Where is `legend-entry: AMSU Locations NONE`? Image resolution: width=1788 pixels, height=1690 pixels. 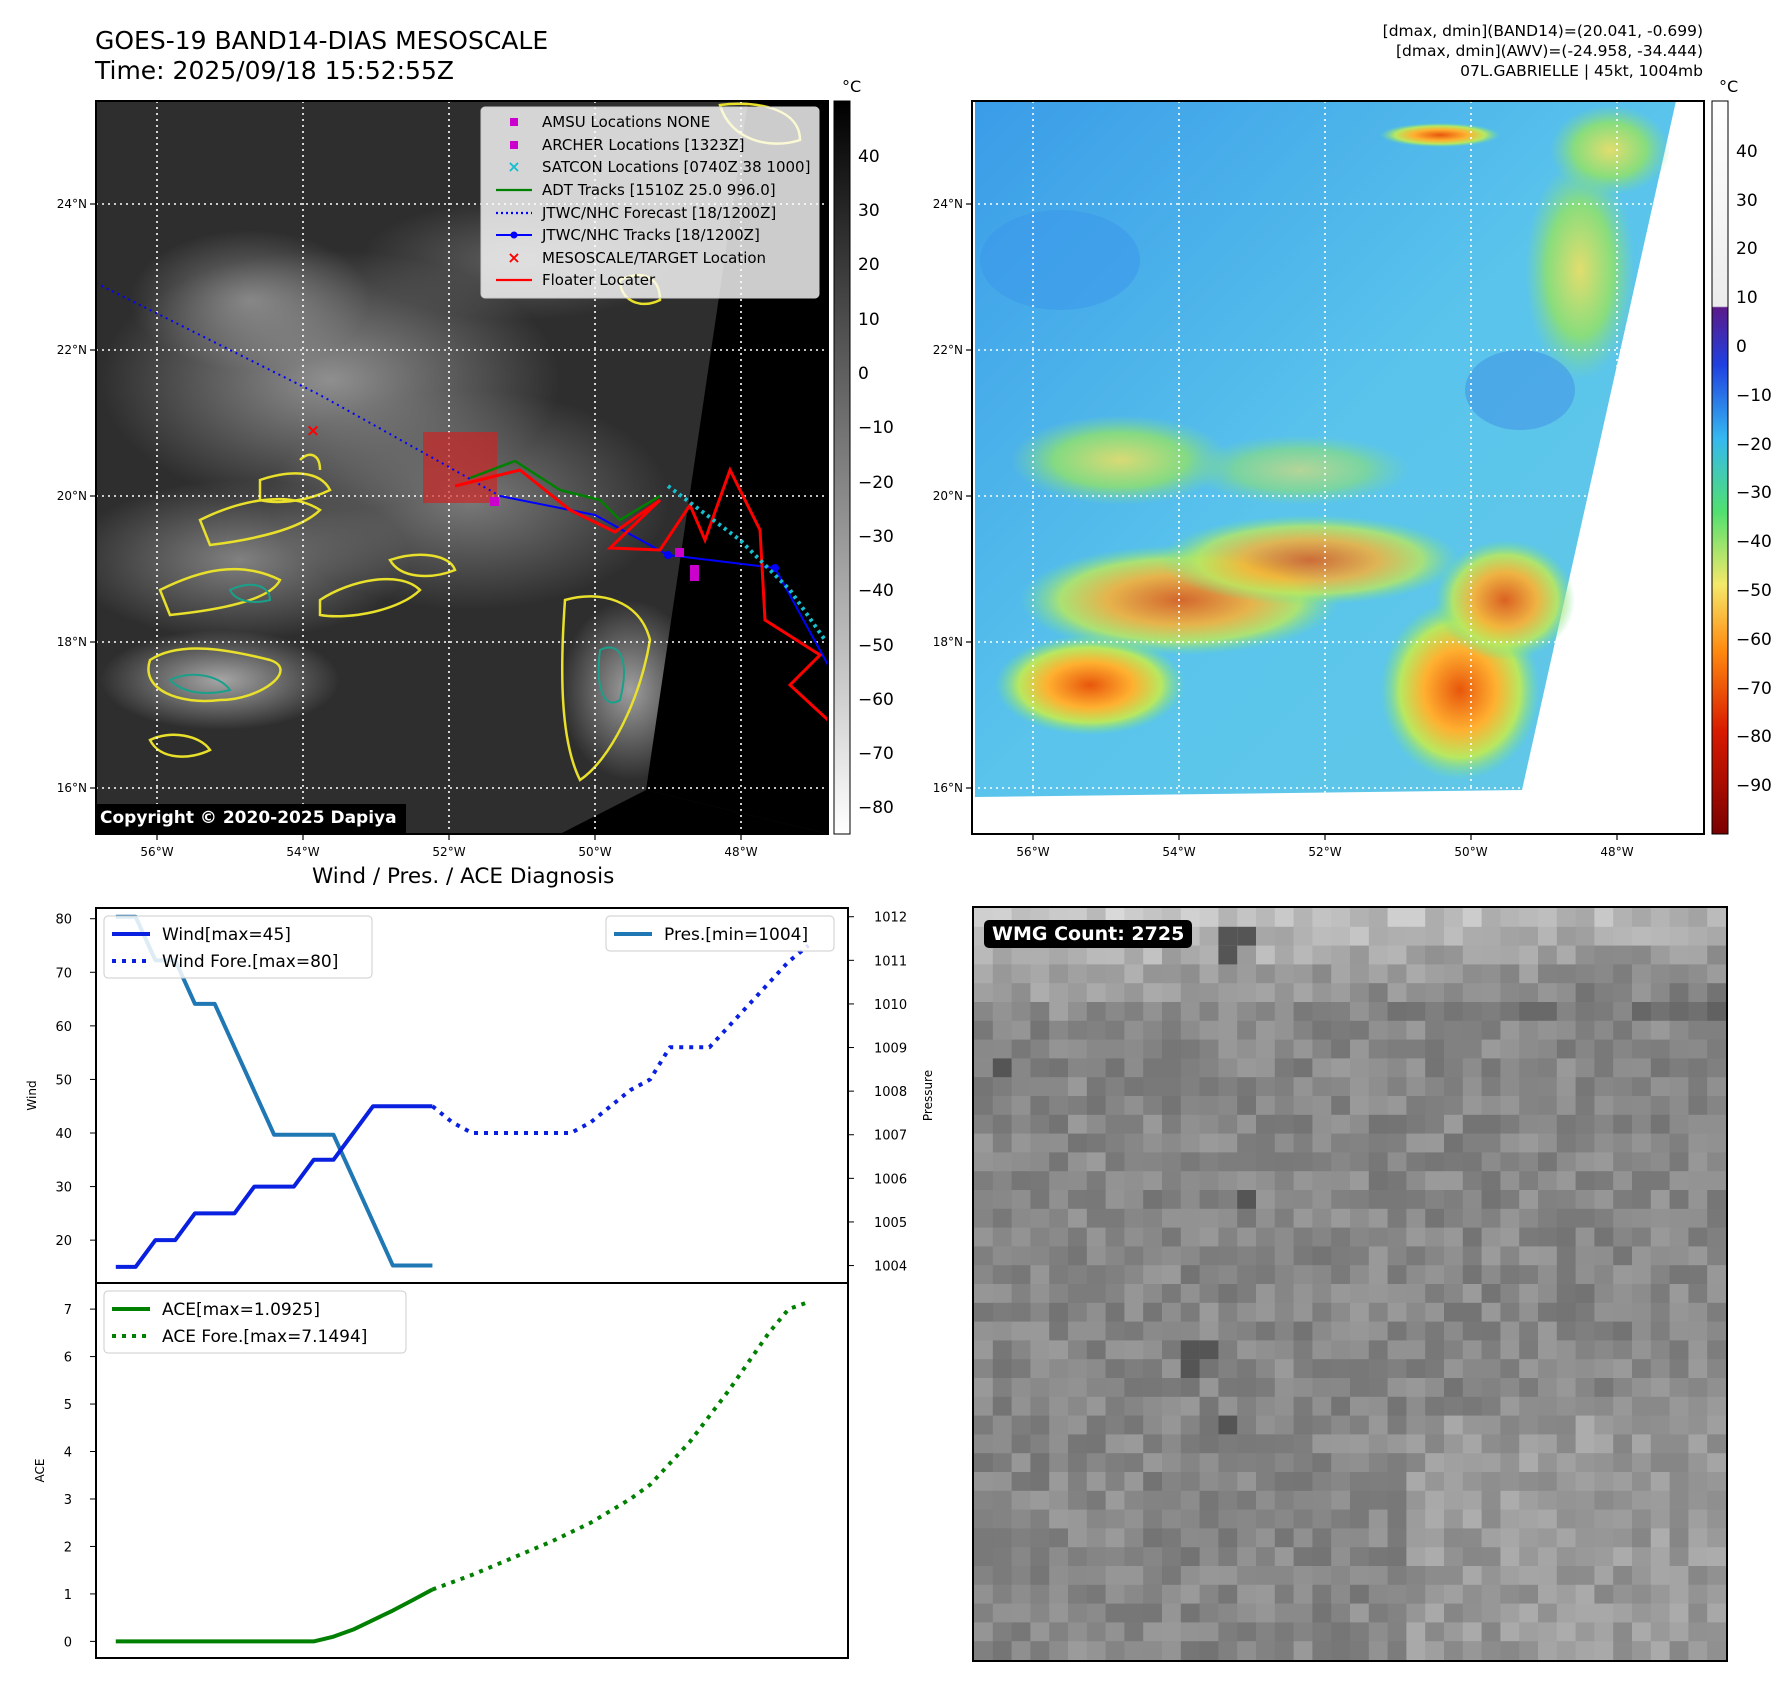
legend-entry: AMSU Locations NONE is located at coordinates (654, 122).